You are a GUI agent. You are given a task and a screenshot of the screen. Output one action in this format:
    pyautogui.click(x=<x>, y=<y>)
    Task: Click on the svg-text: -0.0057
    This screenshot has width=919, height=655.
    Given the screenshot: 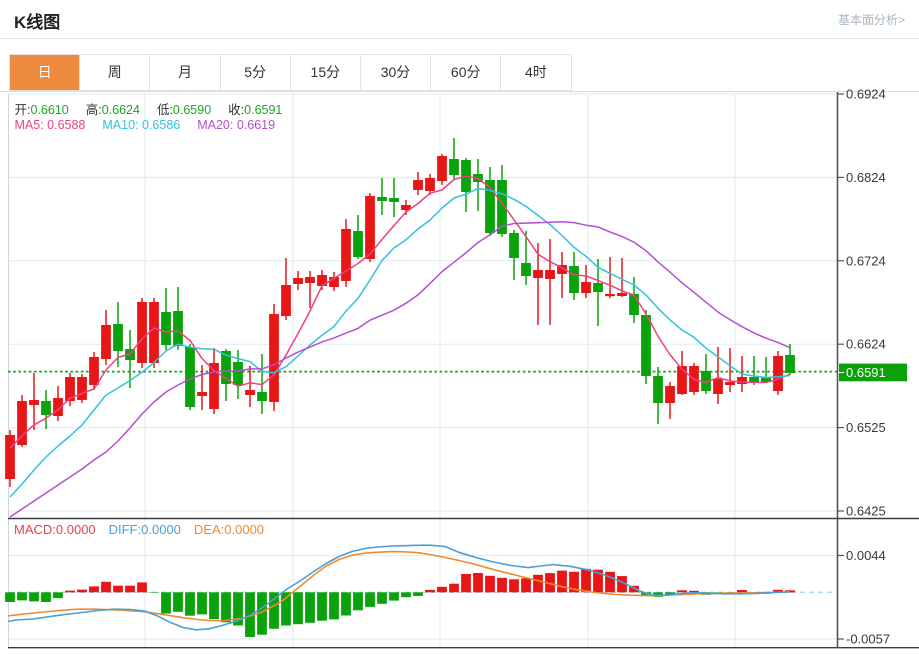 What is the action you would take?
    pyautogui.click(x=868, y=639)
    